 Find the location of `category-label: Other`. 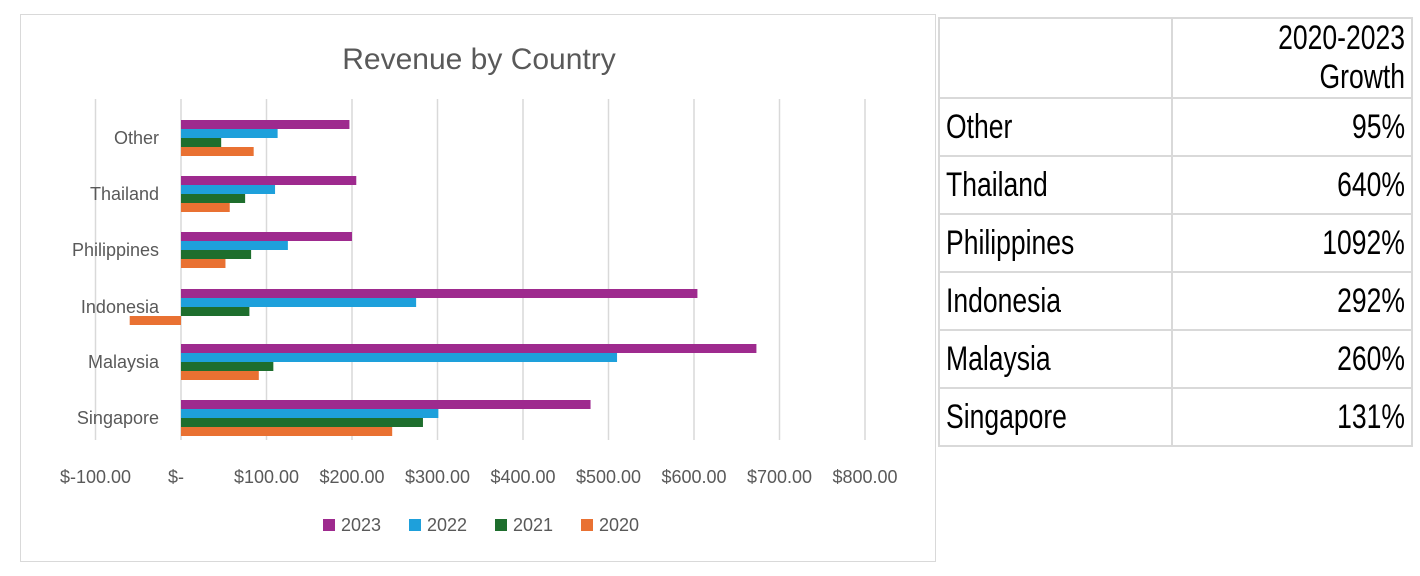

category-label: Other is located at coordinates (136, 138).